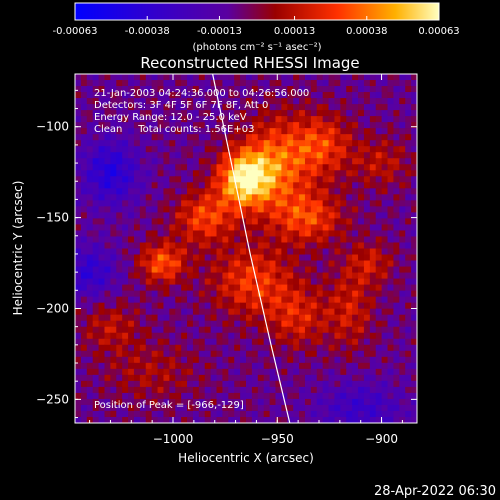 This screenshot has width=500, height=500. What do you see at coordinates (174, 129) in the screenshot?
I see `info-clean-counts: Clean Total counts: 1.56E+03` at bounding box center [174, 129].